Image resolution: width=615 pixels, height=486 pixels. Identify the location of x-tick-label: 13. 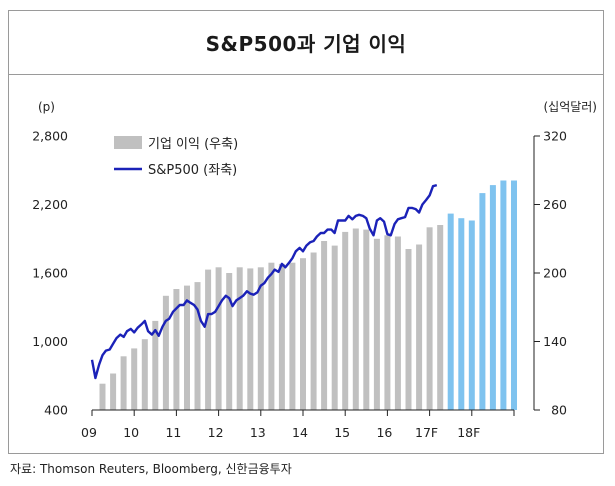
(258, 432).